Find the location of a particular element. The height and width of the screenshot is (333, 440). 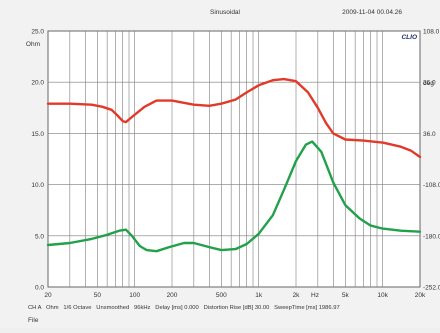

x-axis-tick-label: 200 is located at coordinates (172, 295).